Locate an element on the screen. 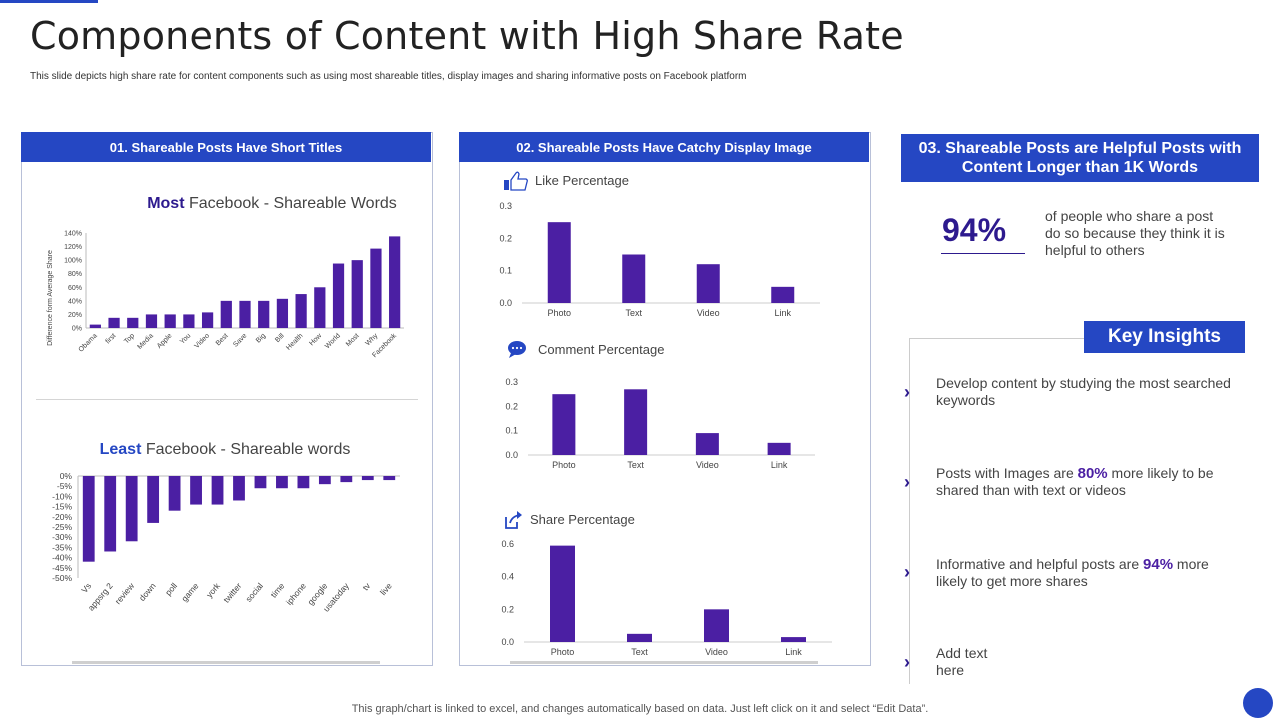 The height and width of the screenshot is (720, 1280). stat-value: 94% is located at coordinates (974, 230).